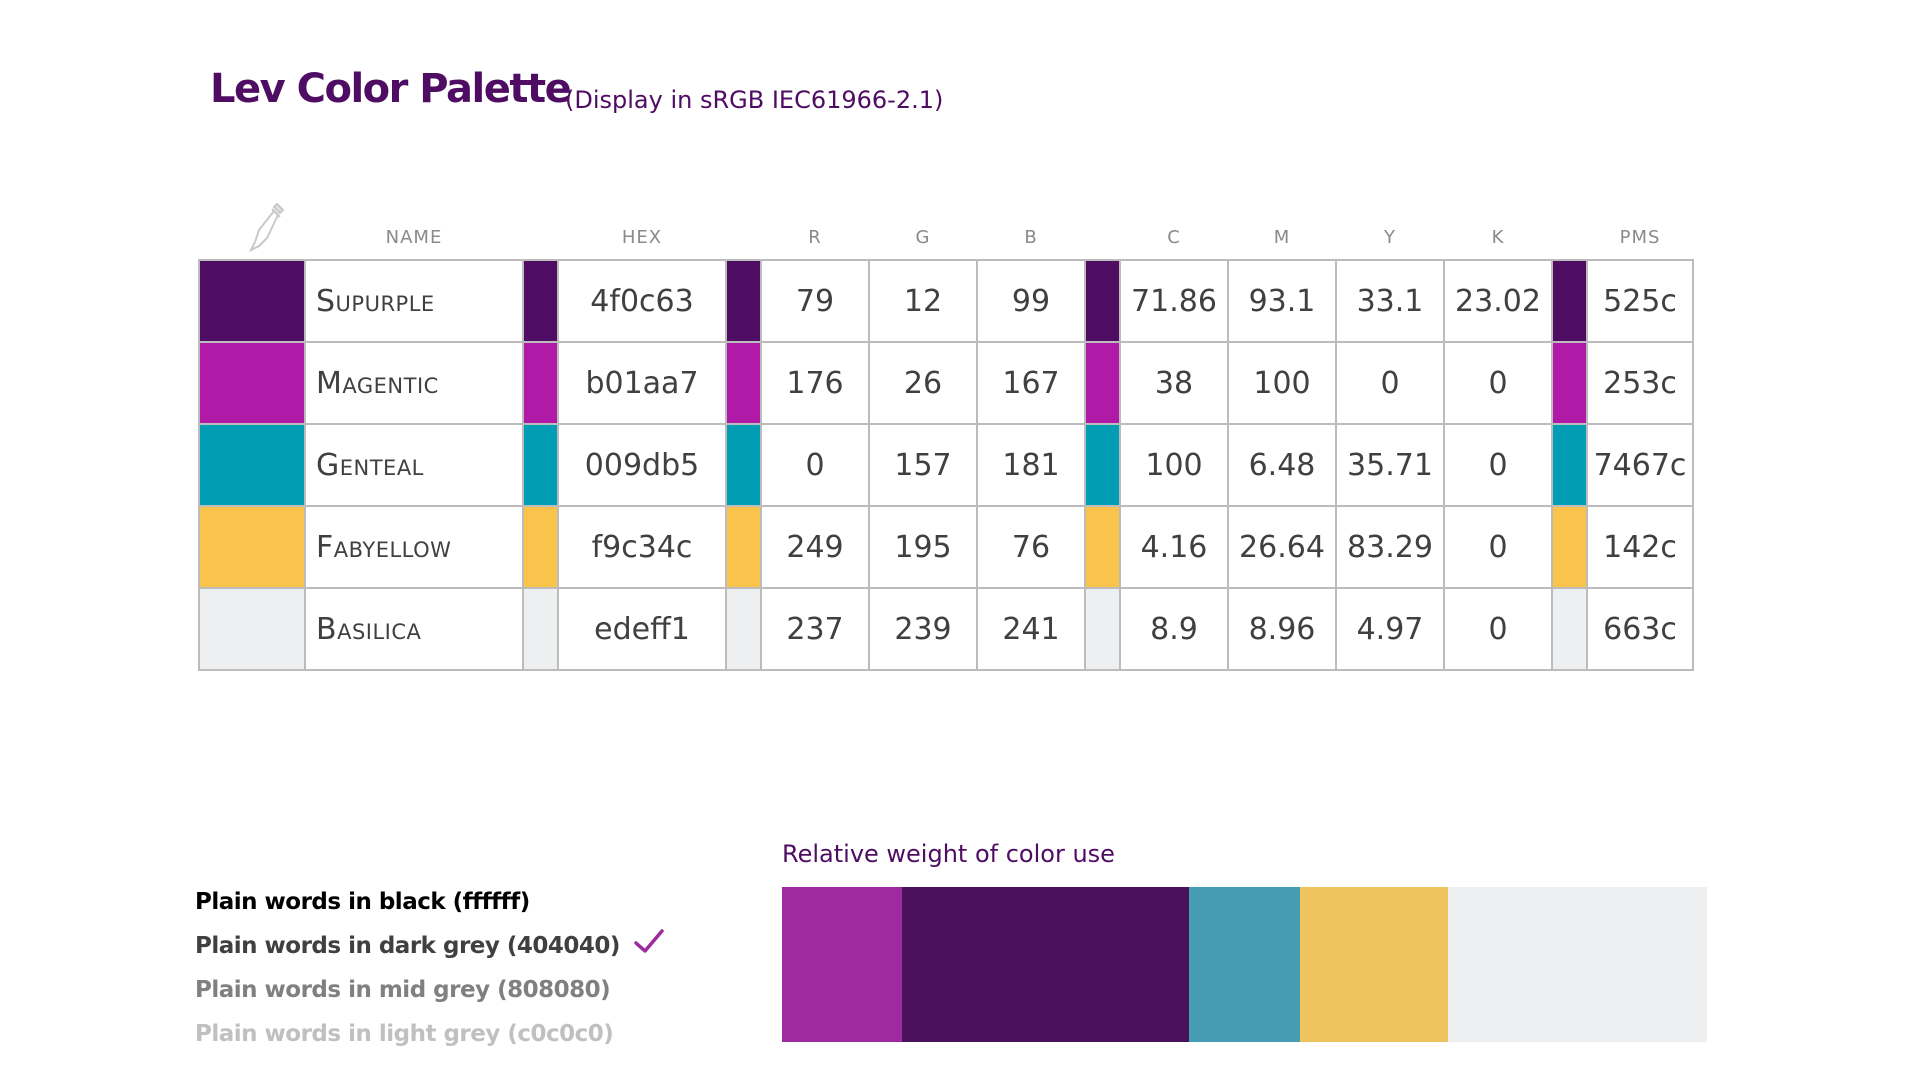 The width and height of the screenshot is (1920, 1080). Describe the element at coordinates (1174, 547) in the screenshot. I see `c-cell: 4.16` at that location.